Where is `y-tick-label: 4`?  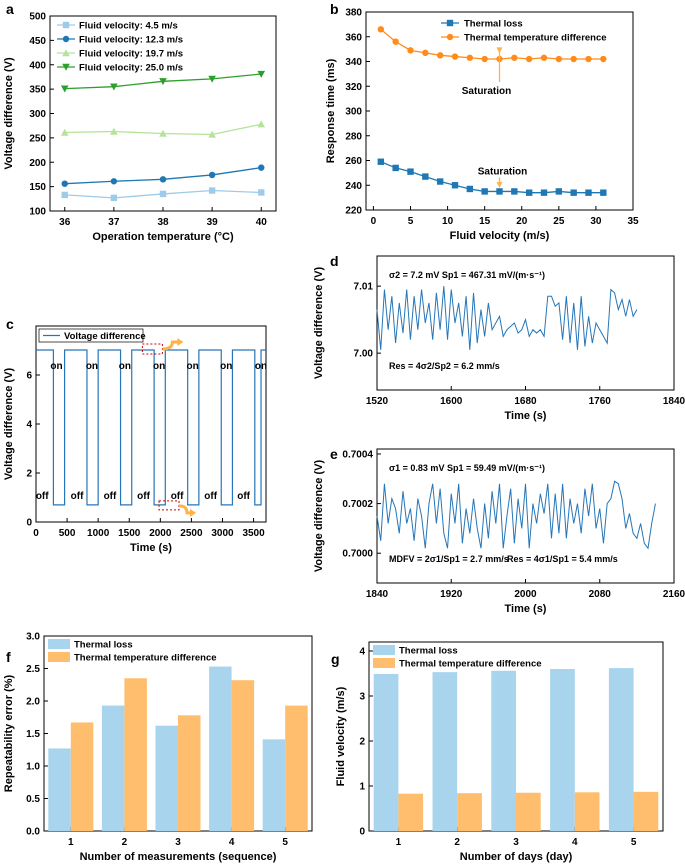
y-tick-label: 4 is located at coordinates (29, 425).